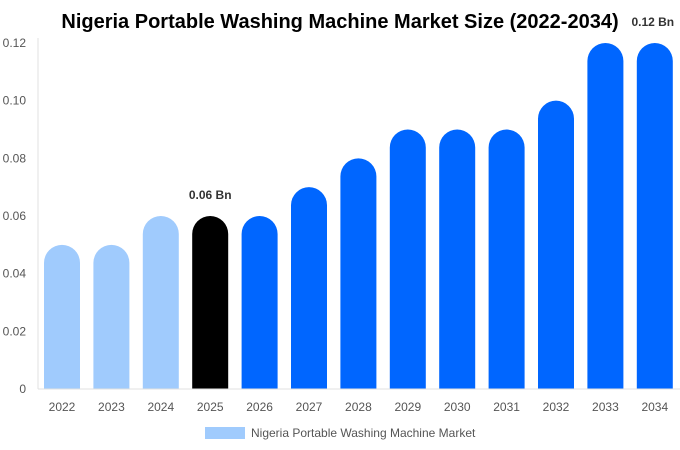 The width and height of the screenshot is (680, 450). What do you see at coordinates (506, 407) in the screenshot?
I see `x-tick-label: 2031` at bounding box center [506, 407].